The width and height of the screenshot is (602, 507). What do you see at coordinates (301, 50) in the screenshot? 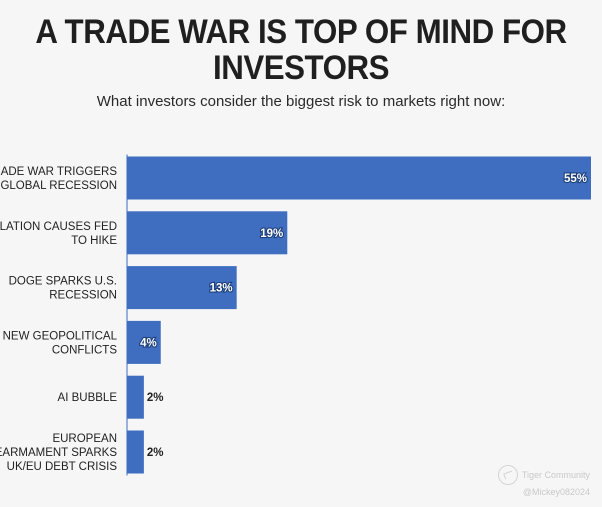
I see `chart-title: A TRADE WAR IS TOP OF MIND FOR INVESTORS` at bounding box center [301, 50].